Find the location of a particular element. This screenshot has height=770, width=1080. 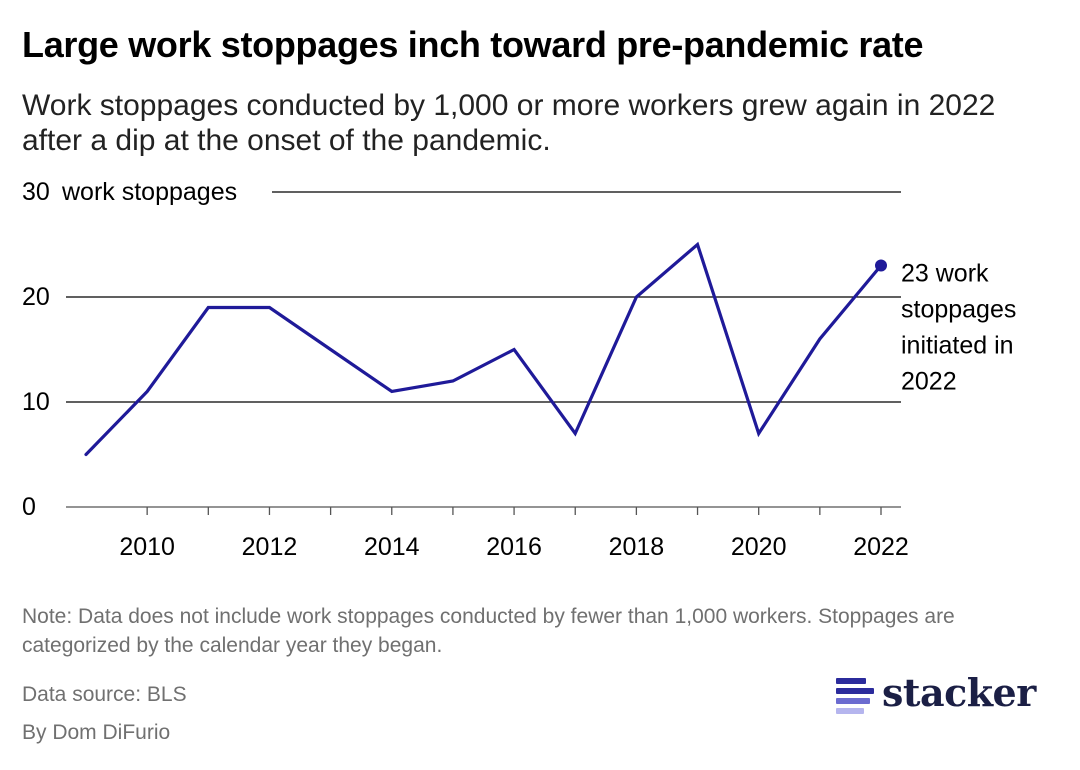

x-tick-label: 2020 is located at coordinates (759, 547).